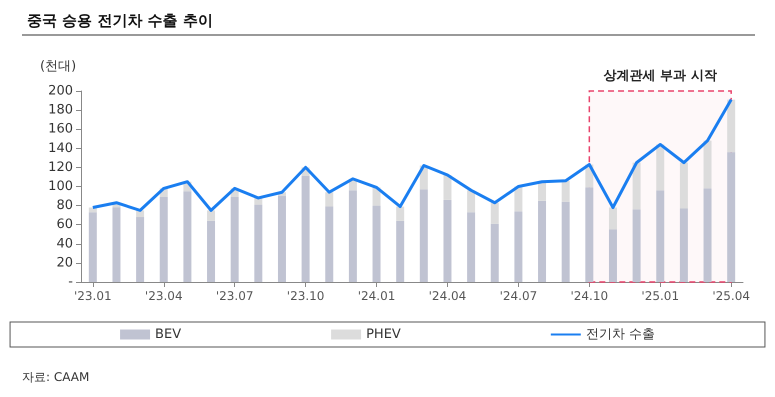 This screenshot has width=775, height=397. Describe the element at coordinates (64, 262) in the screenshot. I see `y-tick-label: 20` at that location.